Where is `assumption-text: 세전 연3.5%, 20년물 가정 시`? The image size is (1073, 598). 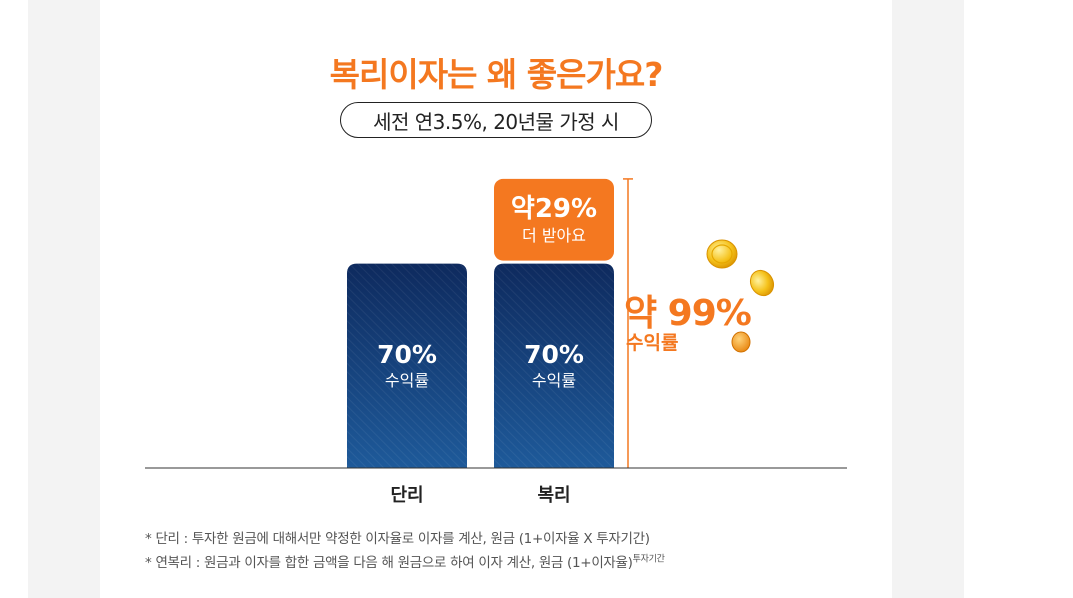
assumption-text: 세전 연3.5%, 20년물 가정 시 is located at coordinates (496, 121).